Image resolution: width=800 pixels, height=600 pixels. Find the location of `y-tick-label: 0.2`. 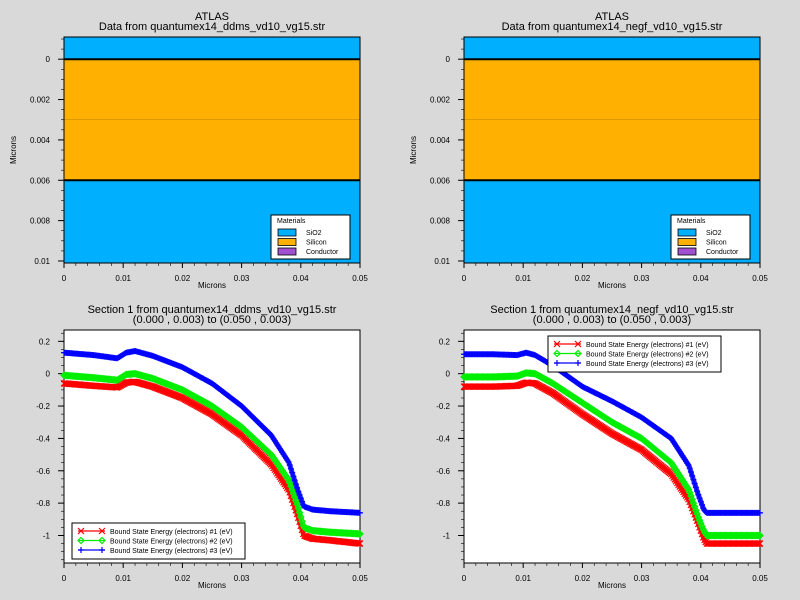

y-tick-label: 0.2 is located at coordinates (45, 341).